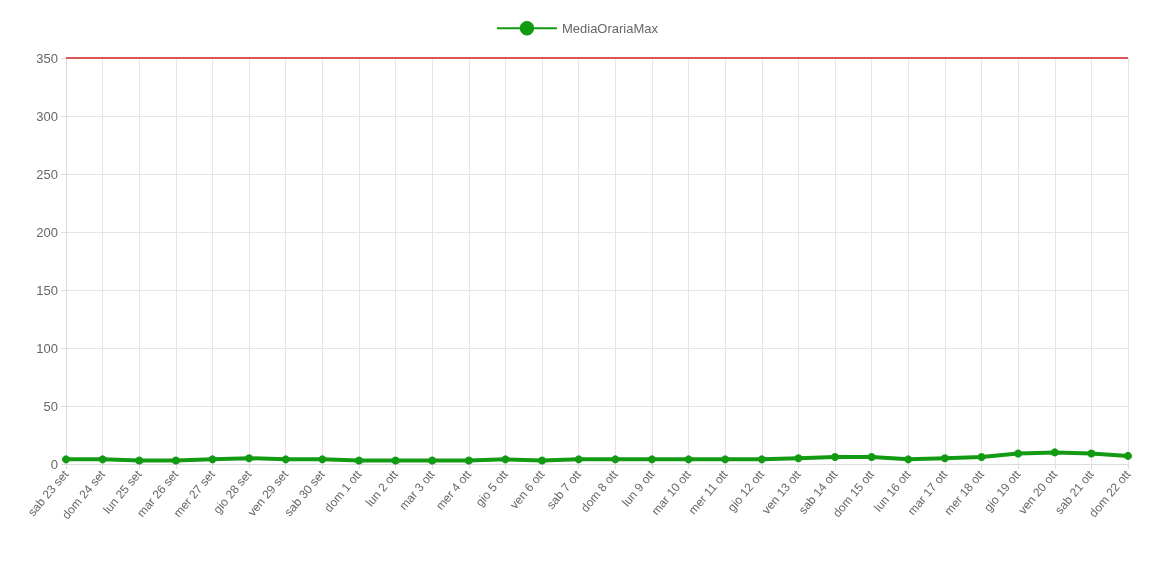 The image size is (1154, 572). Describe the element at coordinates (610, 28) in the screenshot. I see `legend-label: MediaOrariaMax` at that location.